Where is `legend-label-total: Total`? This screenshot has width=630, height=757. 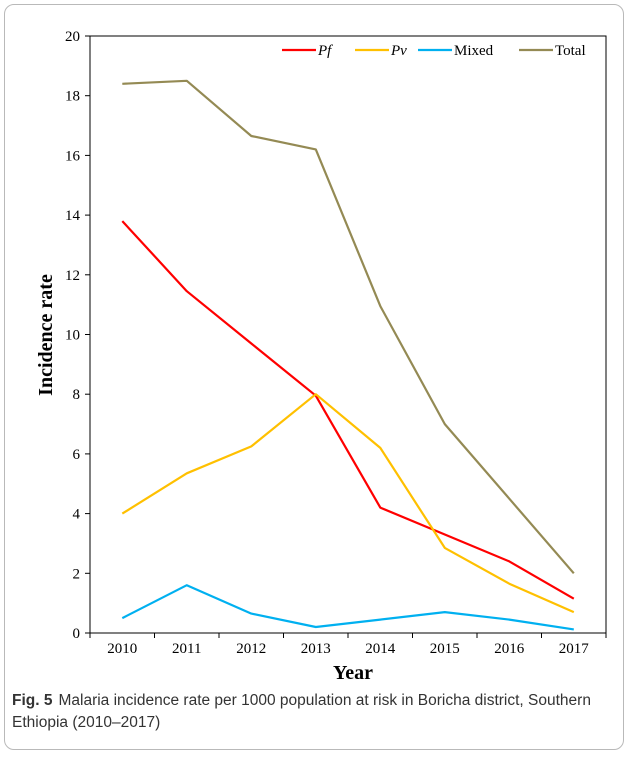 legend-label-total: Total is located at coordinates (570, 51).